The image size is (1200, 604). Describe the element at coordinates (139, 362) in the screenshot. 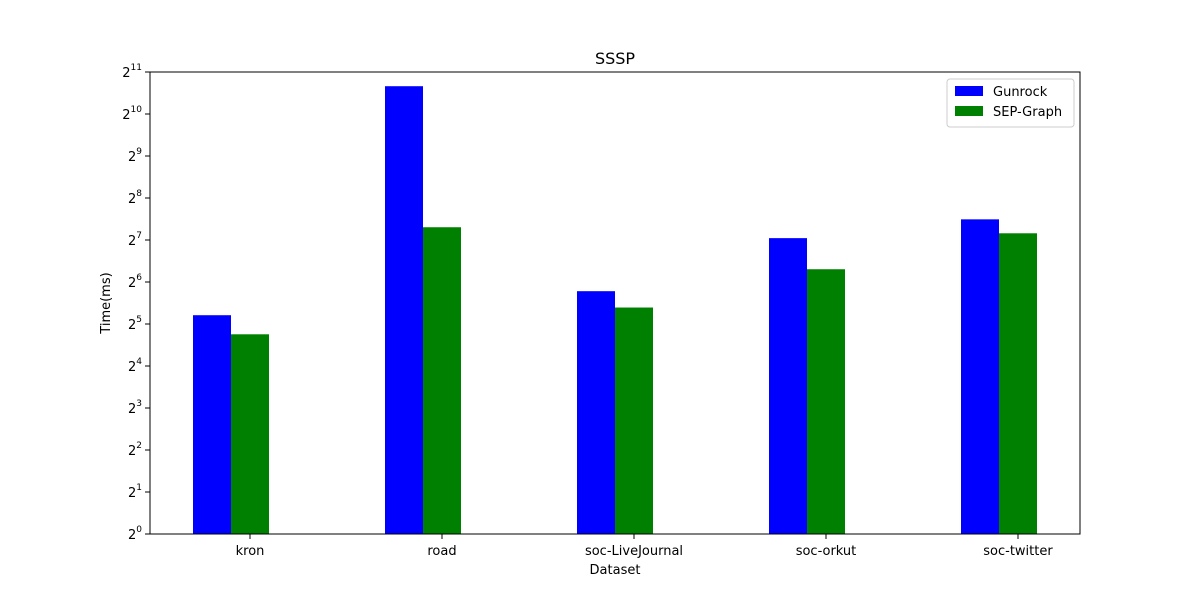

I see `y-tick-exponent: 4` at that location.